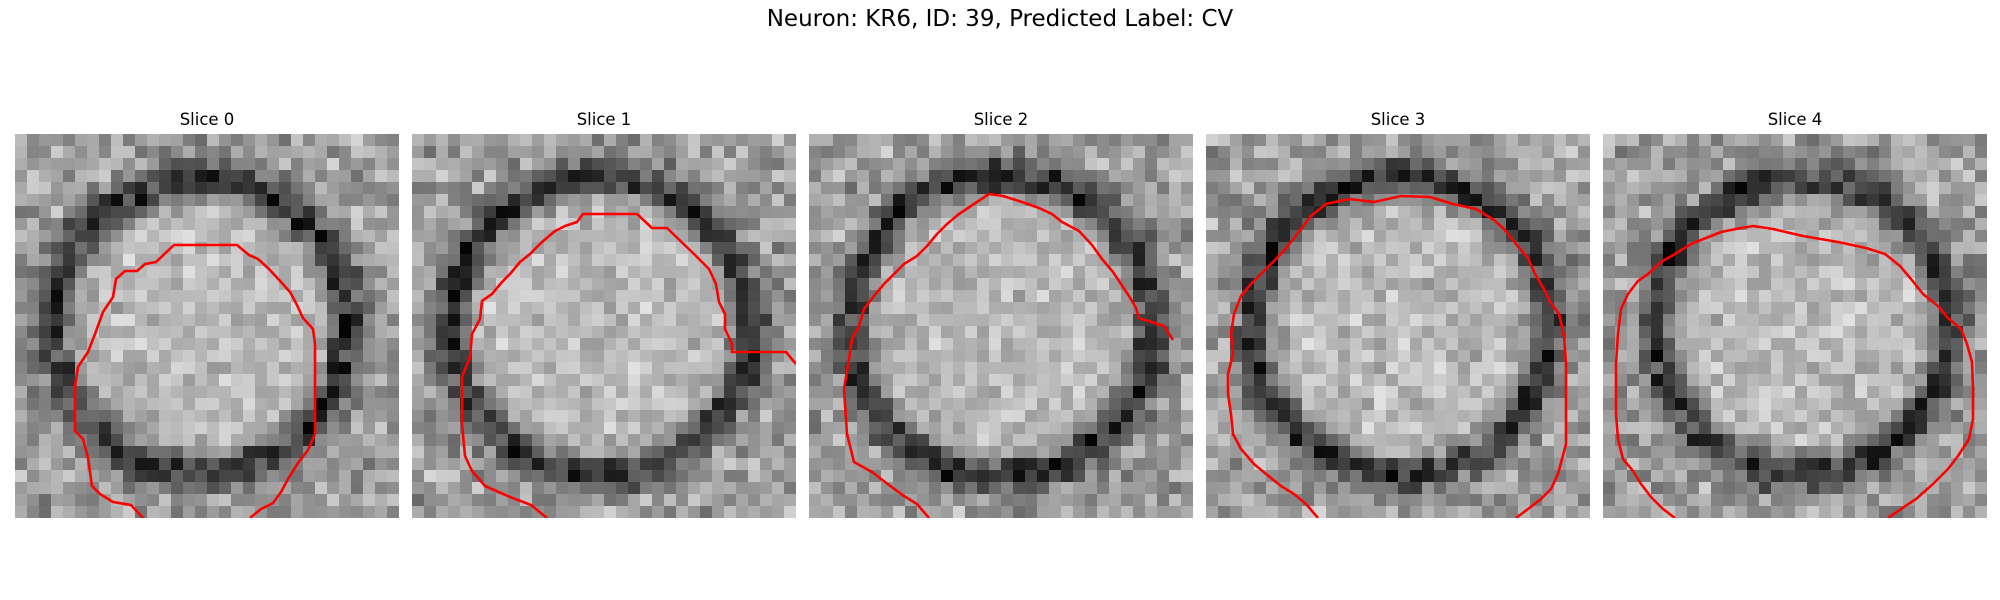  I want to click on slice-panel-3: Slice 3, so click(1398, 313).